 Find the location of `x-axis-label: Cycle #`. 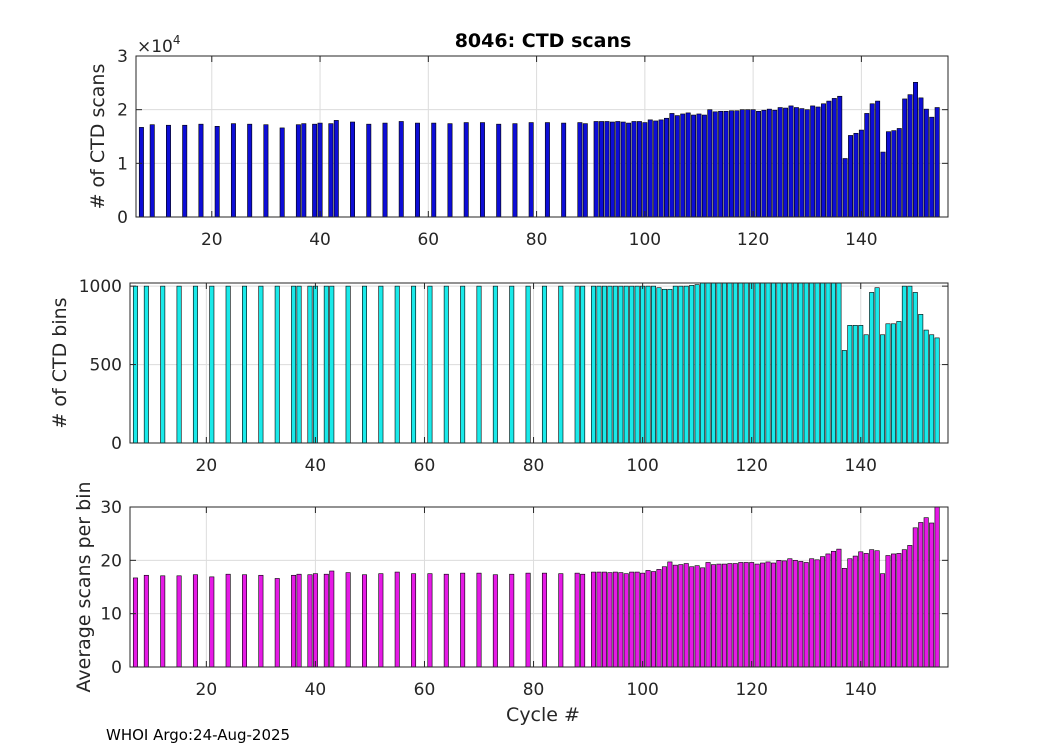

x-axis-label: Cycle # is located at coordinates (543, 715).